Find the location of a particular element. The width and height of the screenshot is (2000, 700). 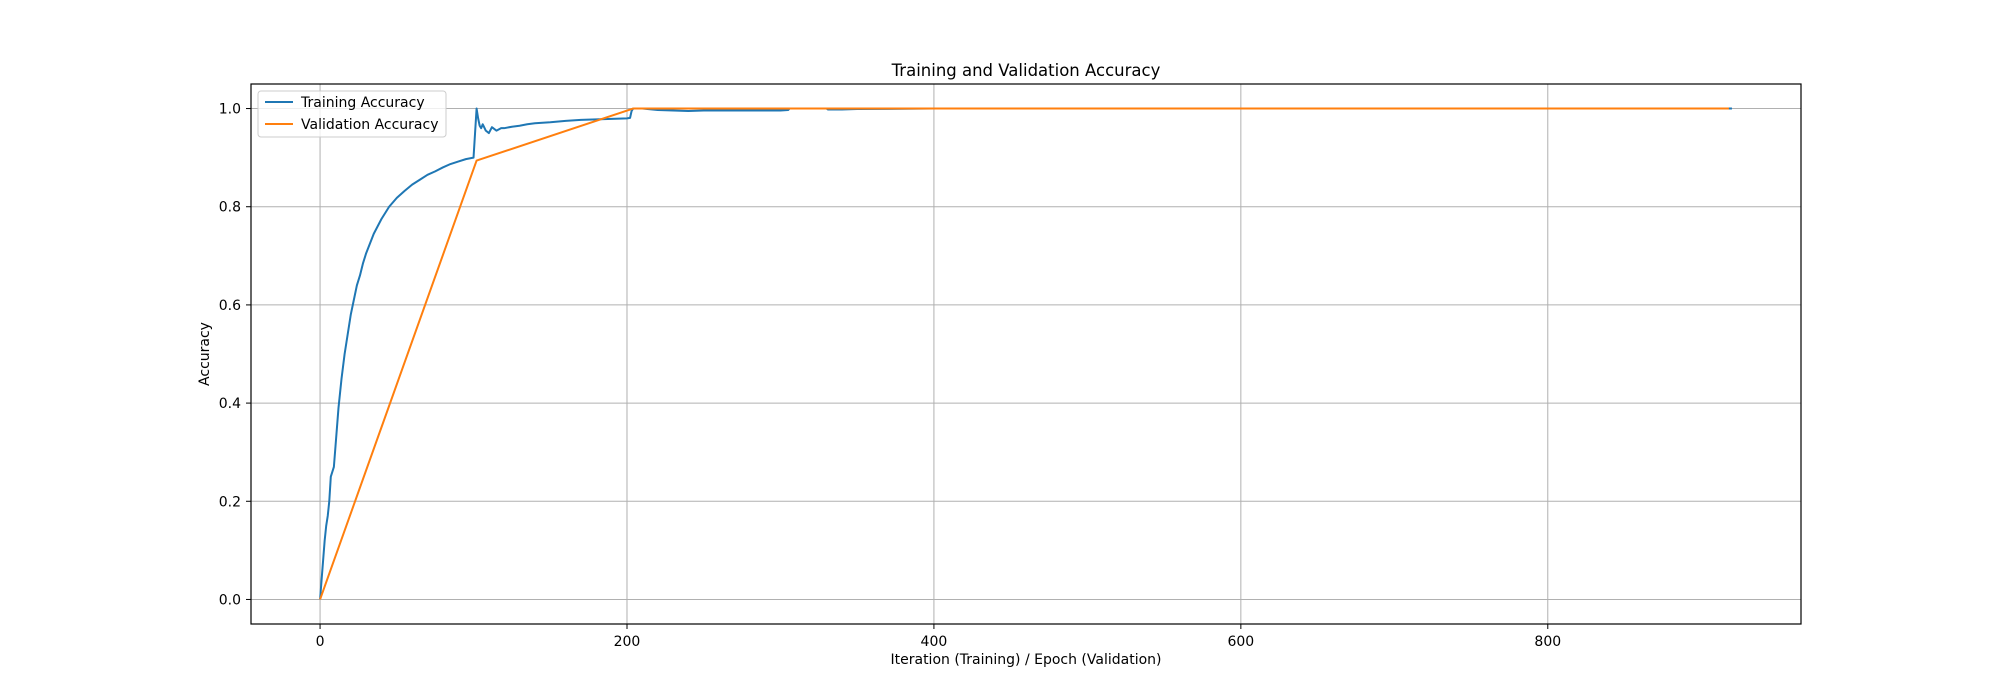

legend-box is located at coordinates (352, 114).